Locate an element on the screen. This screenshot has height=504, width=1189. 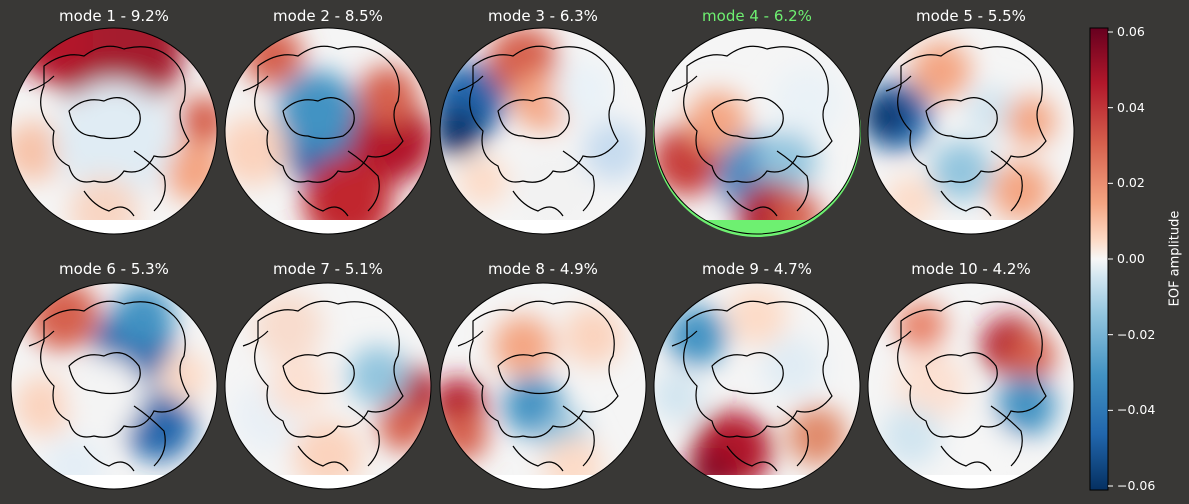
colorbar-tick-label: −0.04 is located at coordinates (1136, 410).